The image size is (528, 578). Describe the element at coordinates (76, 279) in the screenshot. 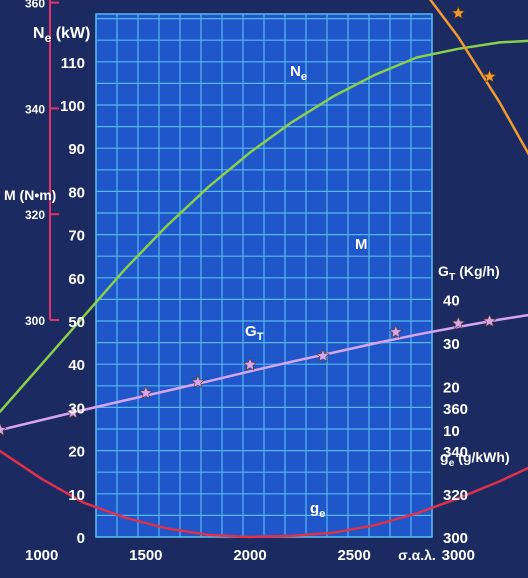

I see `ne-tick-label: 60` at that location.